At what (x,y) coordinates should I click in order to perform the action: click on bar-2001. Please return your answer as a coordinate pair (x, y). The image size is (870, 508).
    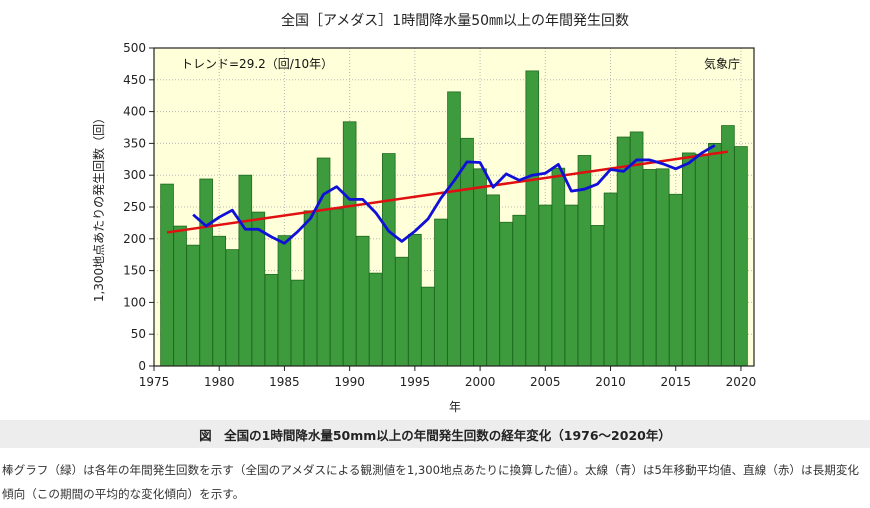
    Looking at the image, I should click on (493, 280).